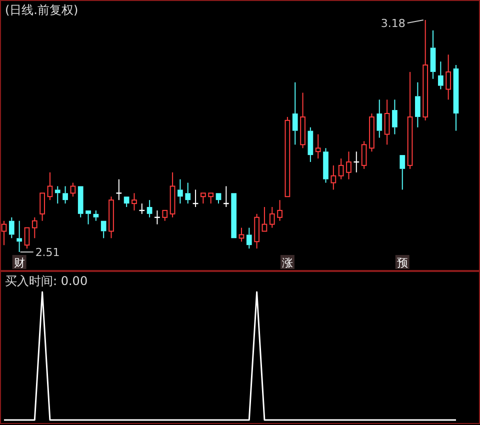 The image size is (480, 425). I want to click on annotation: 3.18, so click(393, 23).